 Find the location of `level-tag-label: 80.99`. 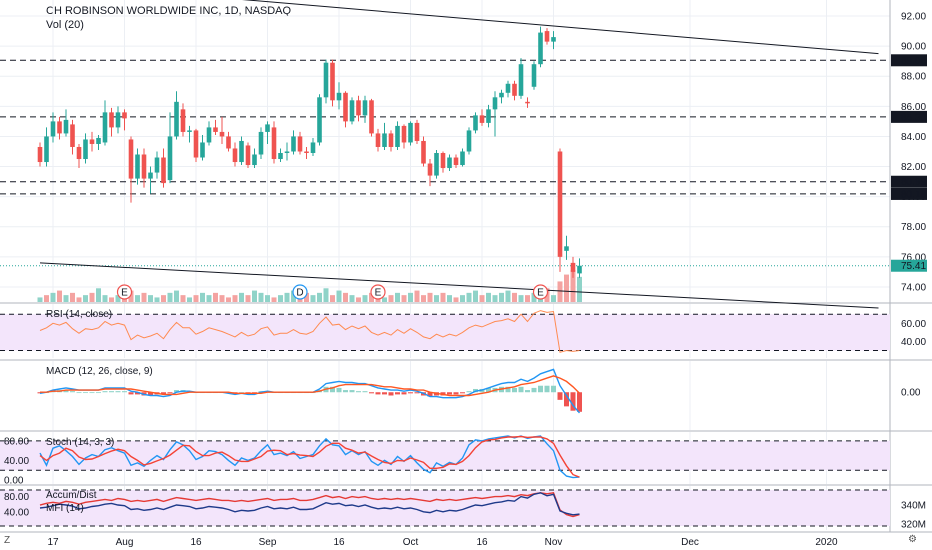

level-tag-label: 80.99 is located at coordinates (913, 182).